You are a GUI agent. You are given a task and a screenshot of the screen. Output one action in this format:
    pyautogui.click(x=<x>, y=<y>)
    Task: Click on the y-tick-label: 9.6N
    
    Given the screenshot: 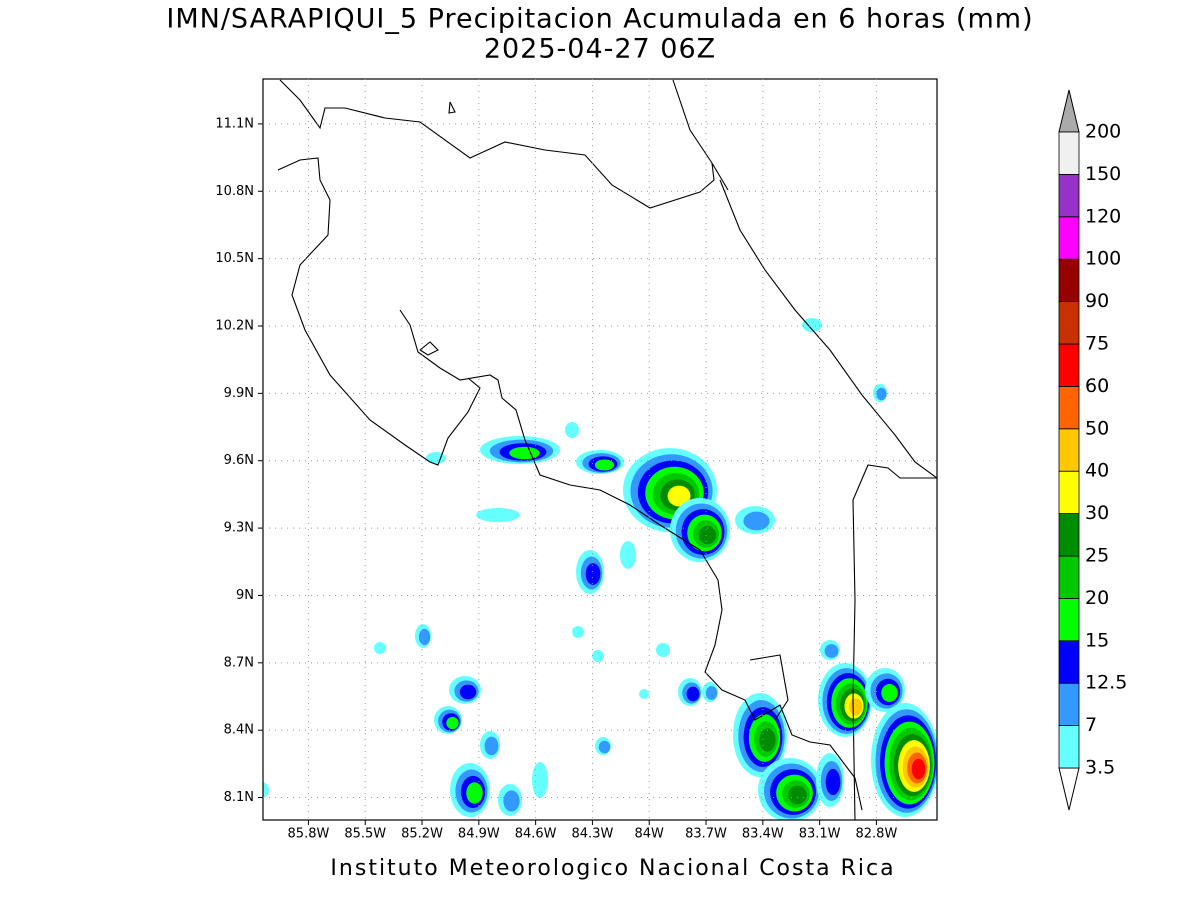 What is the action you would take?
    pyautogui.click(x=239, y=460)
    